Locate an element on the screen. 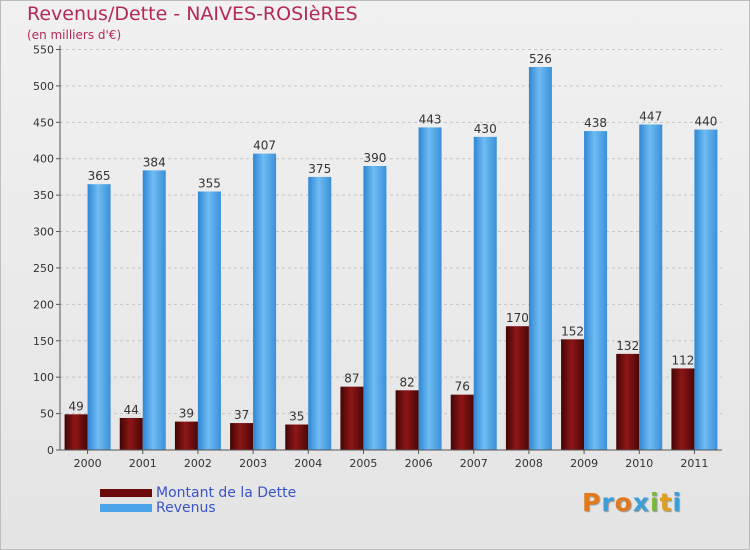 The width and height of the screenshot is (750, 550). x-tick-label: 2010 is located at coordinates (639, 463).